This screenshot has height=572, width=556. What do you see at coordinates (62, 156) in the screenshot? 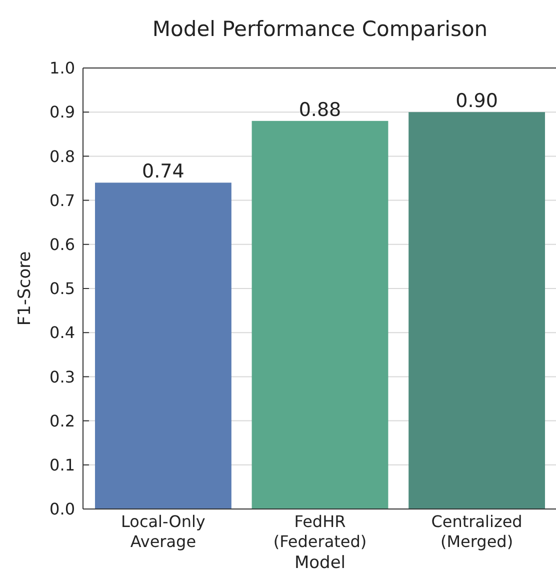
I see `y-tick-label: 0.8` at bounding box center [62, 156].